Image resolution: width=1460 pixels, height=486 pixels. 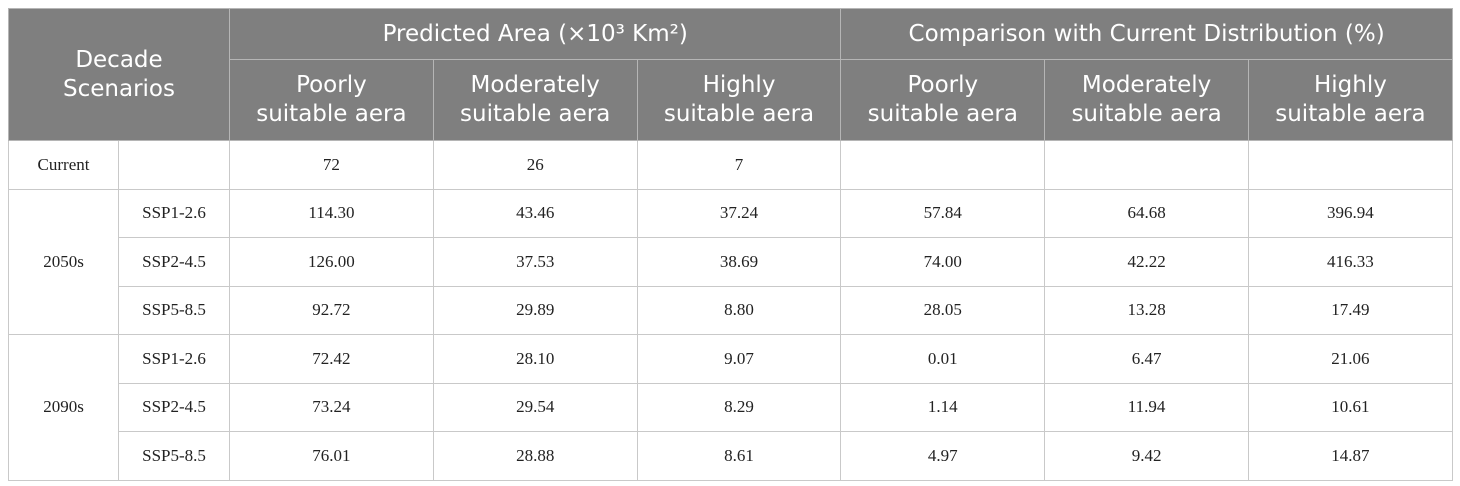 I want to click on value-cell: 37.24, so click(x=739, y=213).